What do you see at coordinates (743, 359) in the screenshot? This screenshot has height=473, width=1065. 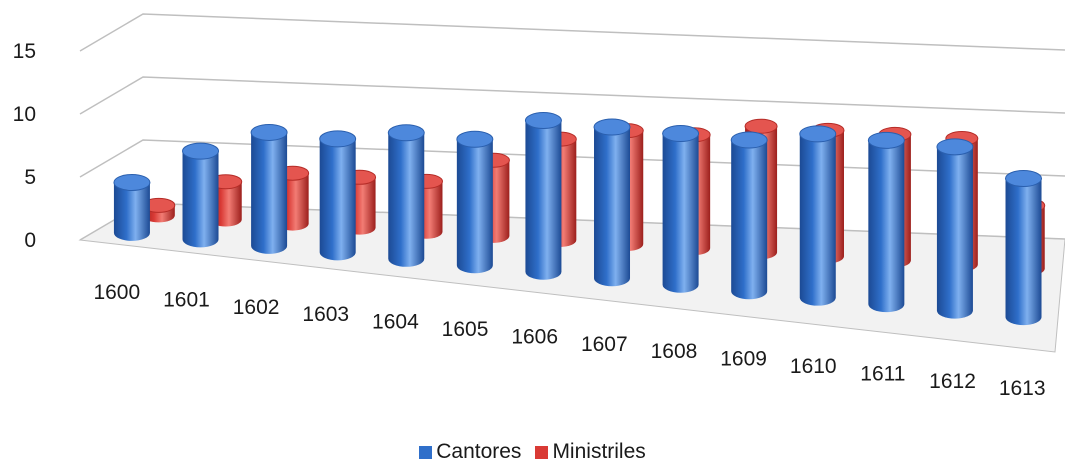 I see `x-tick-label-1609: 1609` at bounding box center [743, 359].